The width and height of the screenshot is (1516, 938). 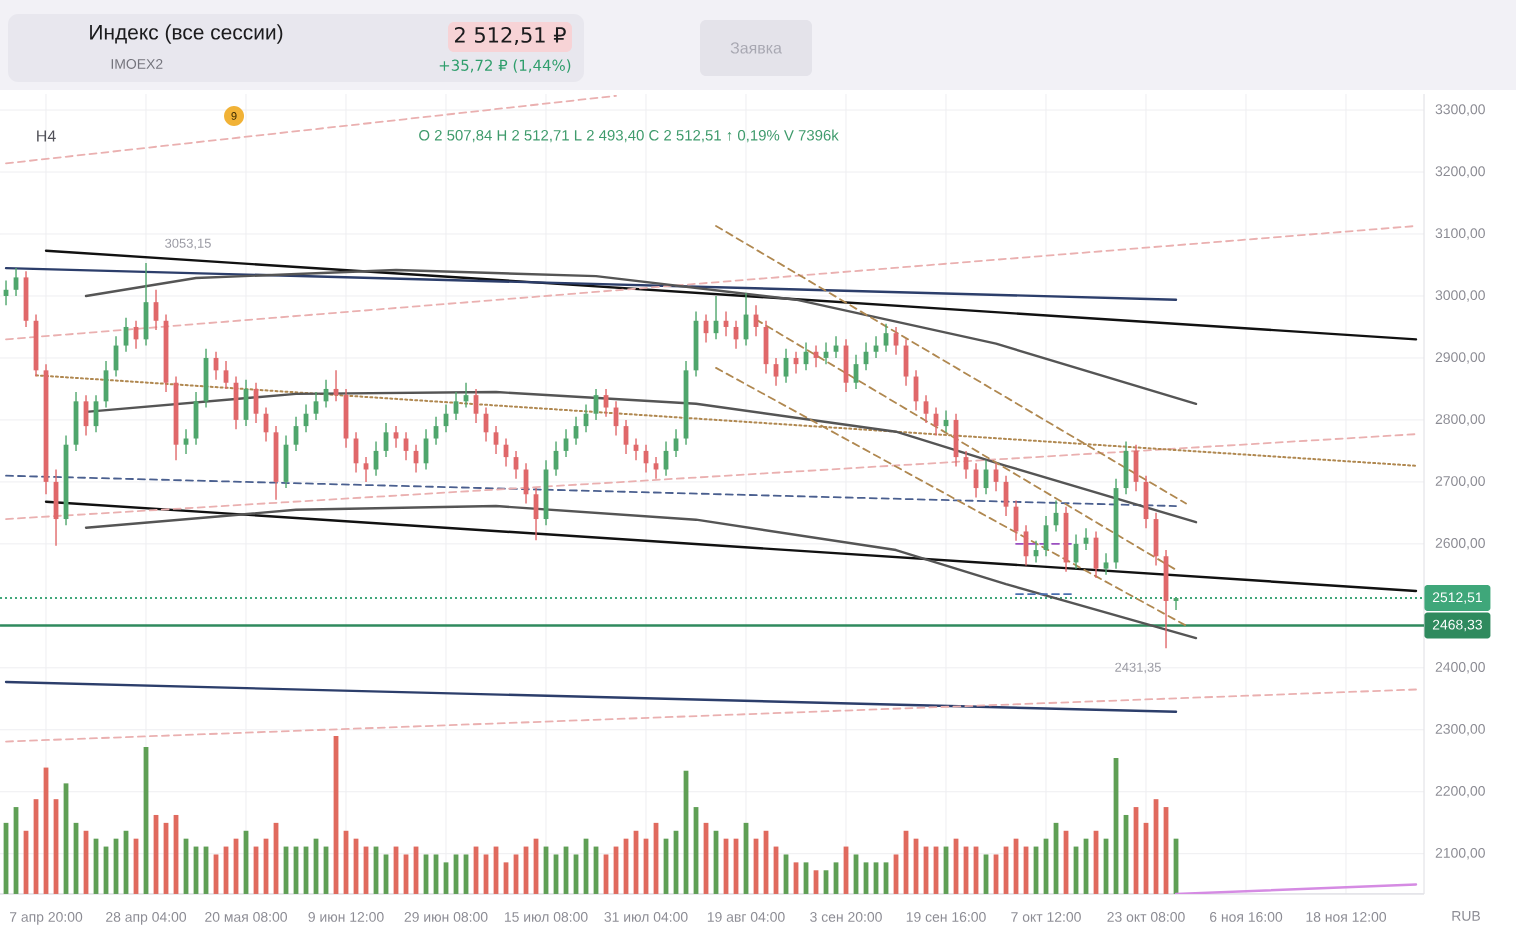 What do you see at coordinates (186, 34) in the screenshot?
I see `chart-title: Индекс (все сессии)` at bounding box center [186, 34].